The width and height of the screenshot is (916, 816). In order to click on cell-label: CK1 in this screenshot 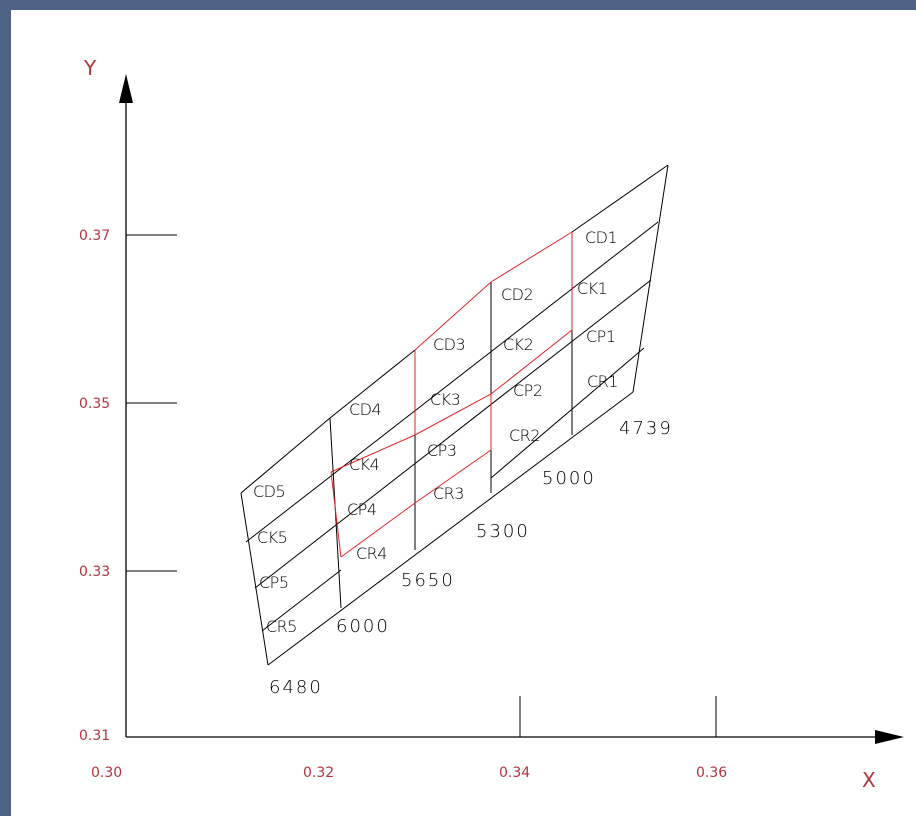, I will do `click(592, 288)`.